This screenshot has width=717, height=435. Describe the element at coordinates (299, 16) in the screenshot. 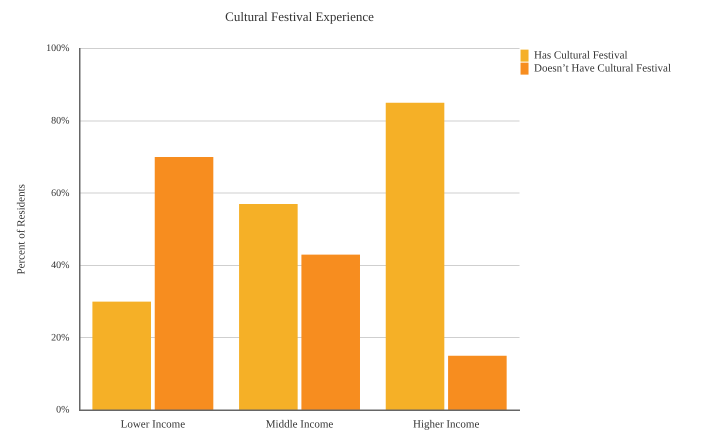

I see `chart-title: Cultural Festival Experience` at that location.